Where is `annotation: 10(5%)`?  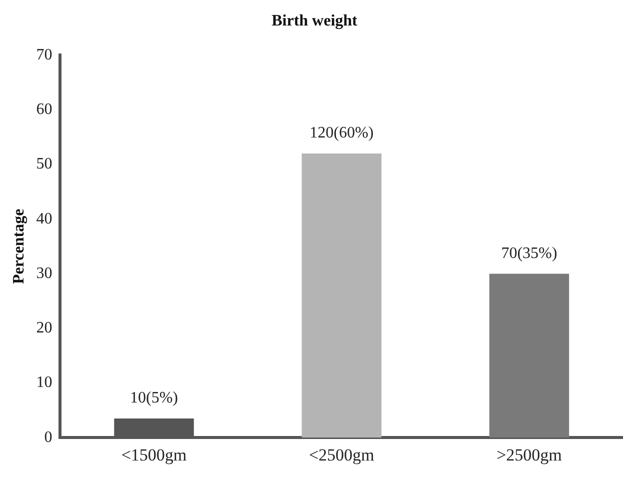
annotation: 10(5%) is located at coordinates (154, 398).